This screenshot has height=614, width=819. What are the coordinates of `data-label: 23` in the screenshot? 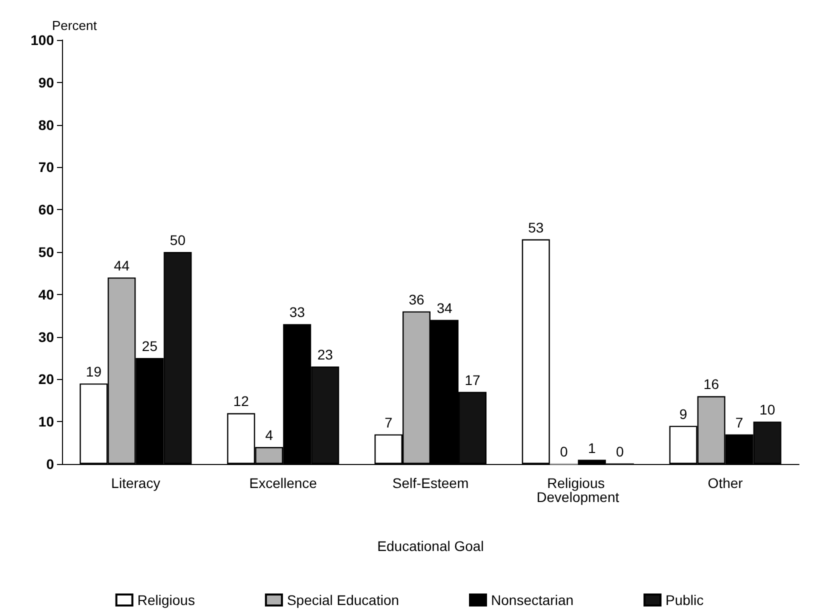 It's located at (325, 354).